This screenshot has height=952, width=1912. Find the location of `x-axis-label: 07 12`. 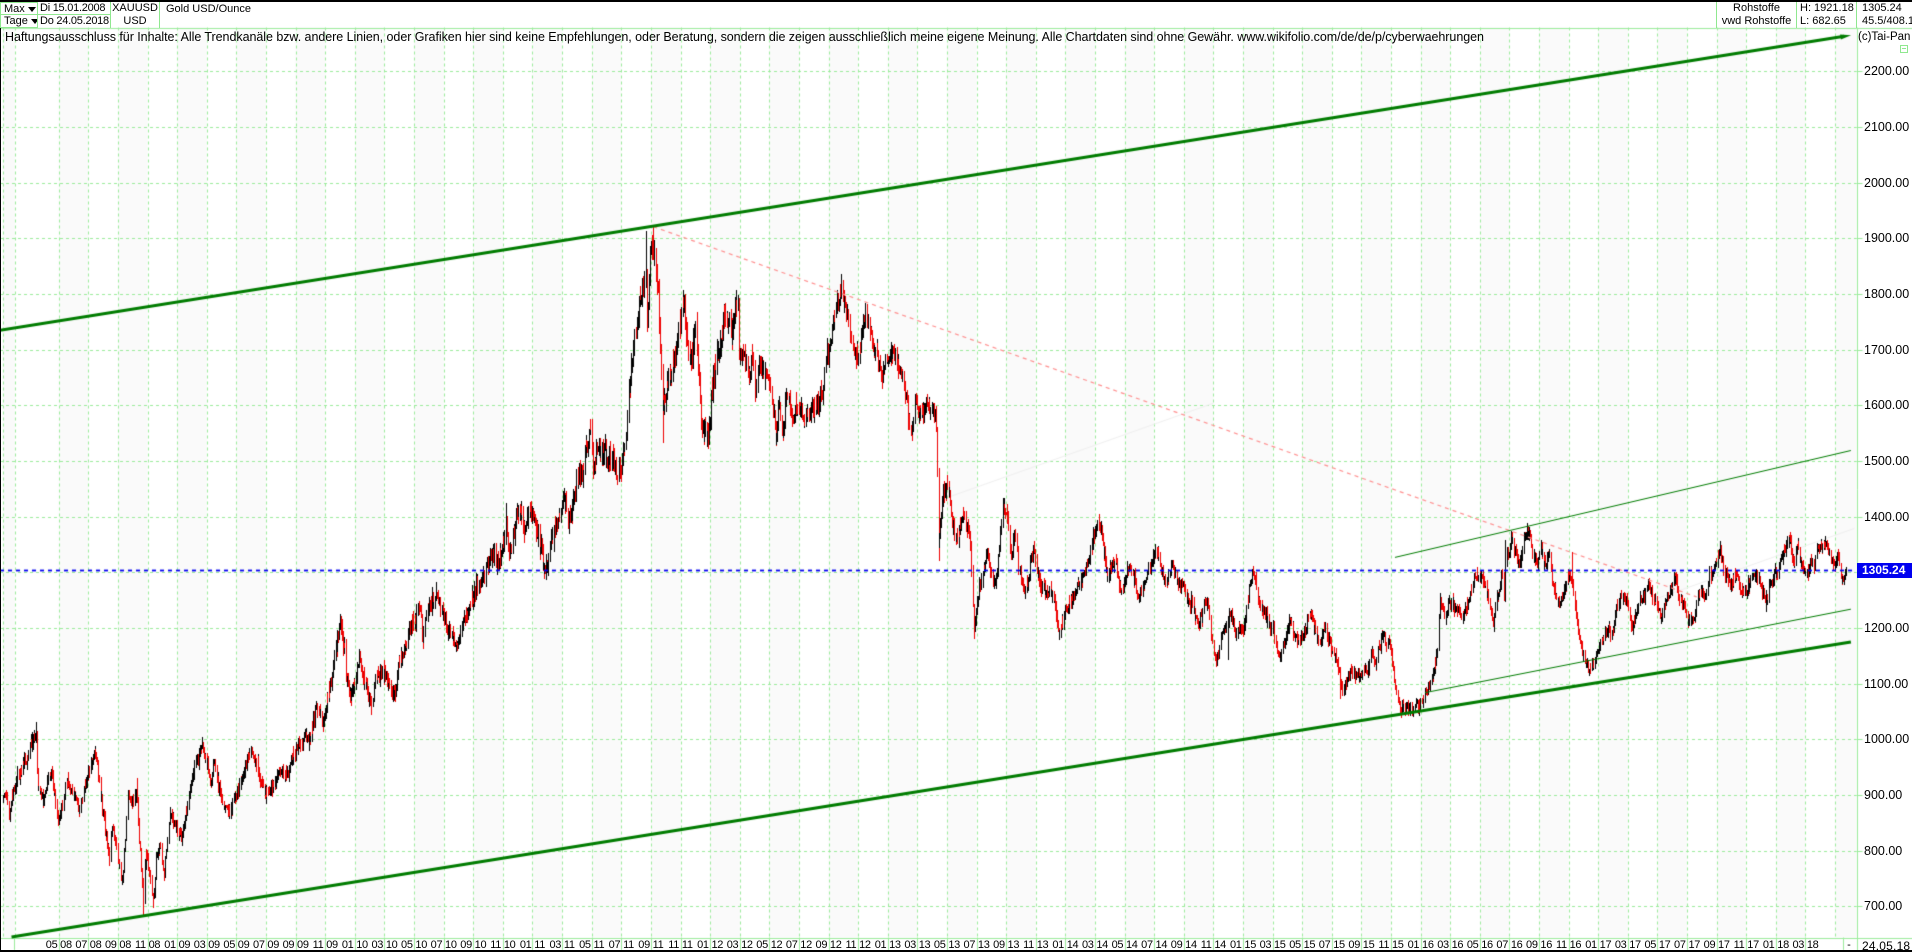

x-axis-label: 07 12 is located at coordinates (798, 945).